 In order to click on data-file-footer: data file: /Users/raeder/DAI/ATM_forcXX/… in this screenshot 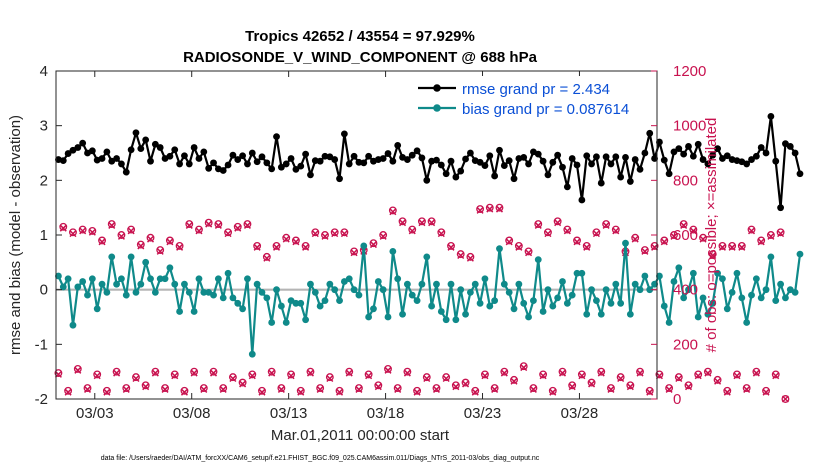, I will do `click(320, 458)`.